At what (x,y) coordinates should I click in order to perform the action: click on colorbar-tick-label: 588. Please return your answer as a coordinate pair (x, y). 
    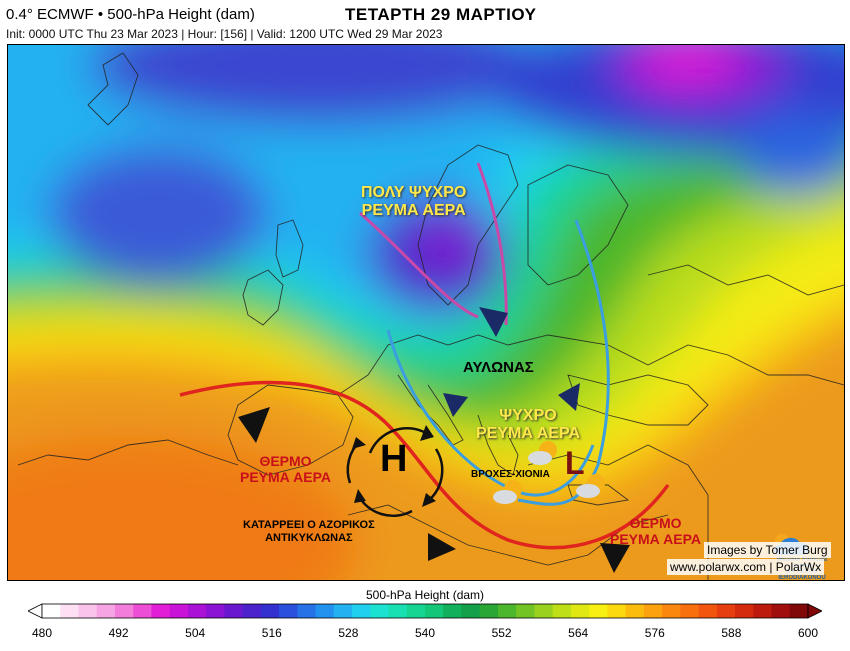
    Looking at the image, I should click on (731, 633).